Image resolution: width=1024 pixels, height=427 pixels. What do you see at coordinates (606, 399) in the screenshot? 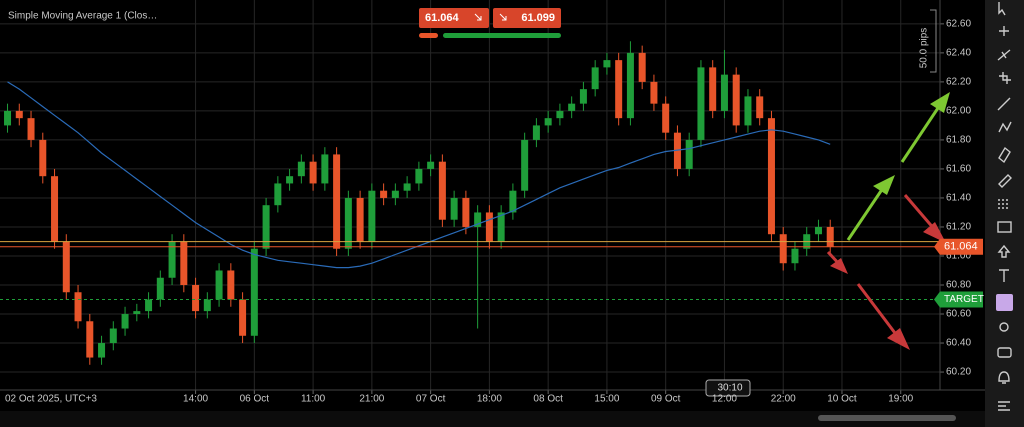
I see `x-tick-label: 15:00` at bounding box center [606, 399].